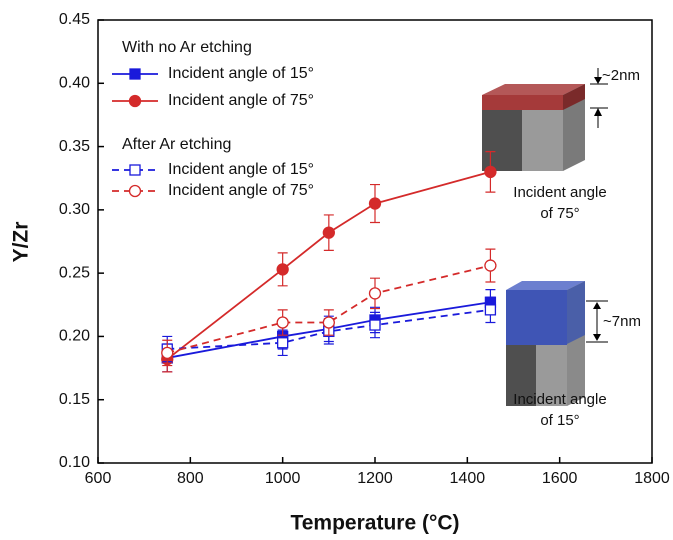 The width and height of the screenshot is (673, 540). What do you see at coordinates (622, 321) in the screenshot?
I see `annotation: ~7nm` at bounding box center [622, 321].